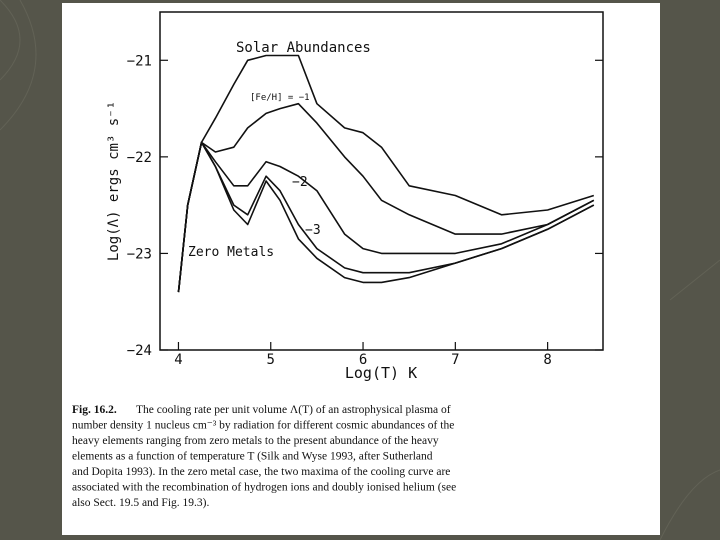 Image resolution: width=720 pixels, height=540 pixels. What do you see at coordinates (280, 98) in the screenshot?
I see `series-label: [Fe/H] = −1` at bounding box center [280, 98].